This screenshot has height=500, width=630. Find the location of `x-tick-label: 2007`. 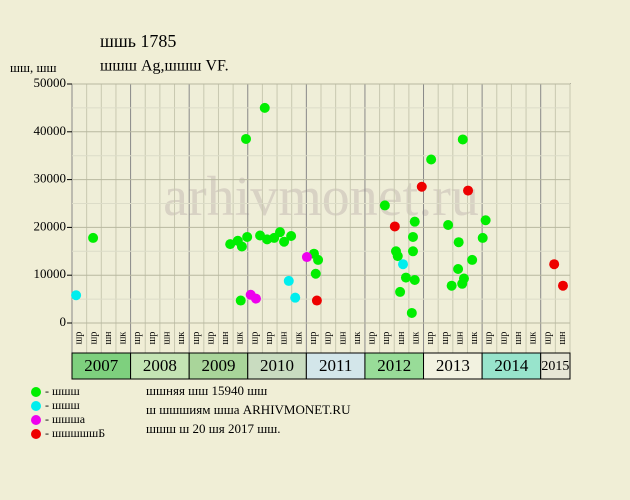

x-tick-label: 2007 is located at coordinates (101, 365).